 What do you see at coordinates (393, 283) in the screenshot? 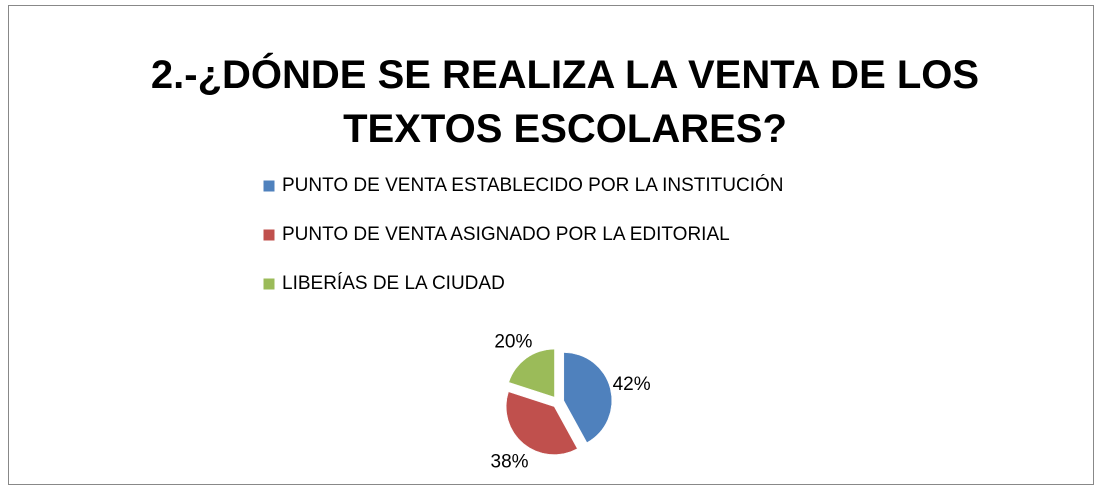
I see `legend-label: LIBERÍAS DE LA CIUDAD` at bounding box center [393, 283].